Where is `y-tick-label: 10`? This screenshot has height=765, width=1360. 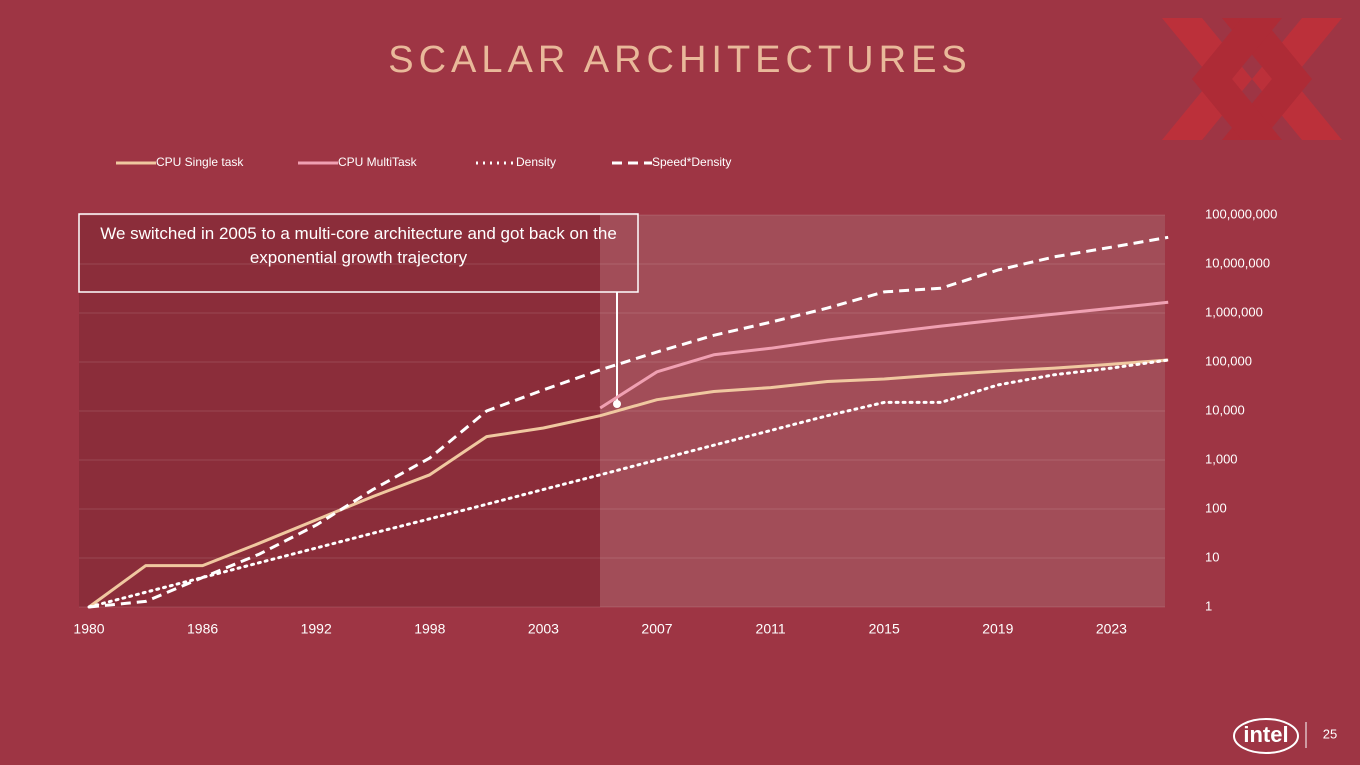
y-tick-label: 10 is located at coordinates (1212, 556).